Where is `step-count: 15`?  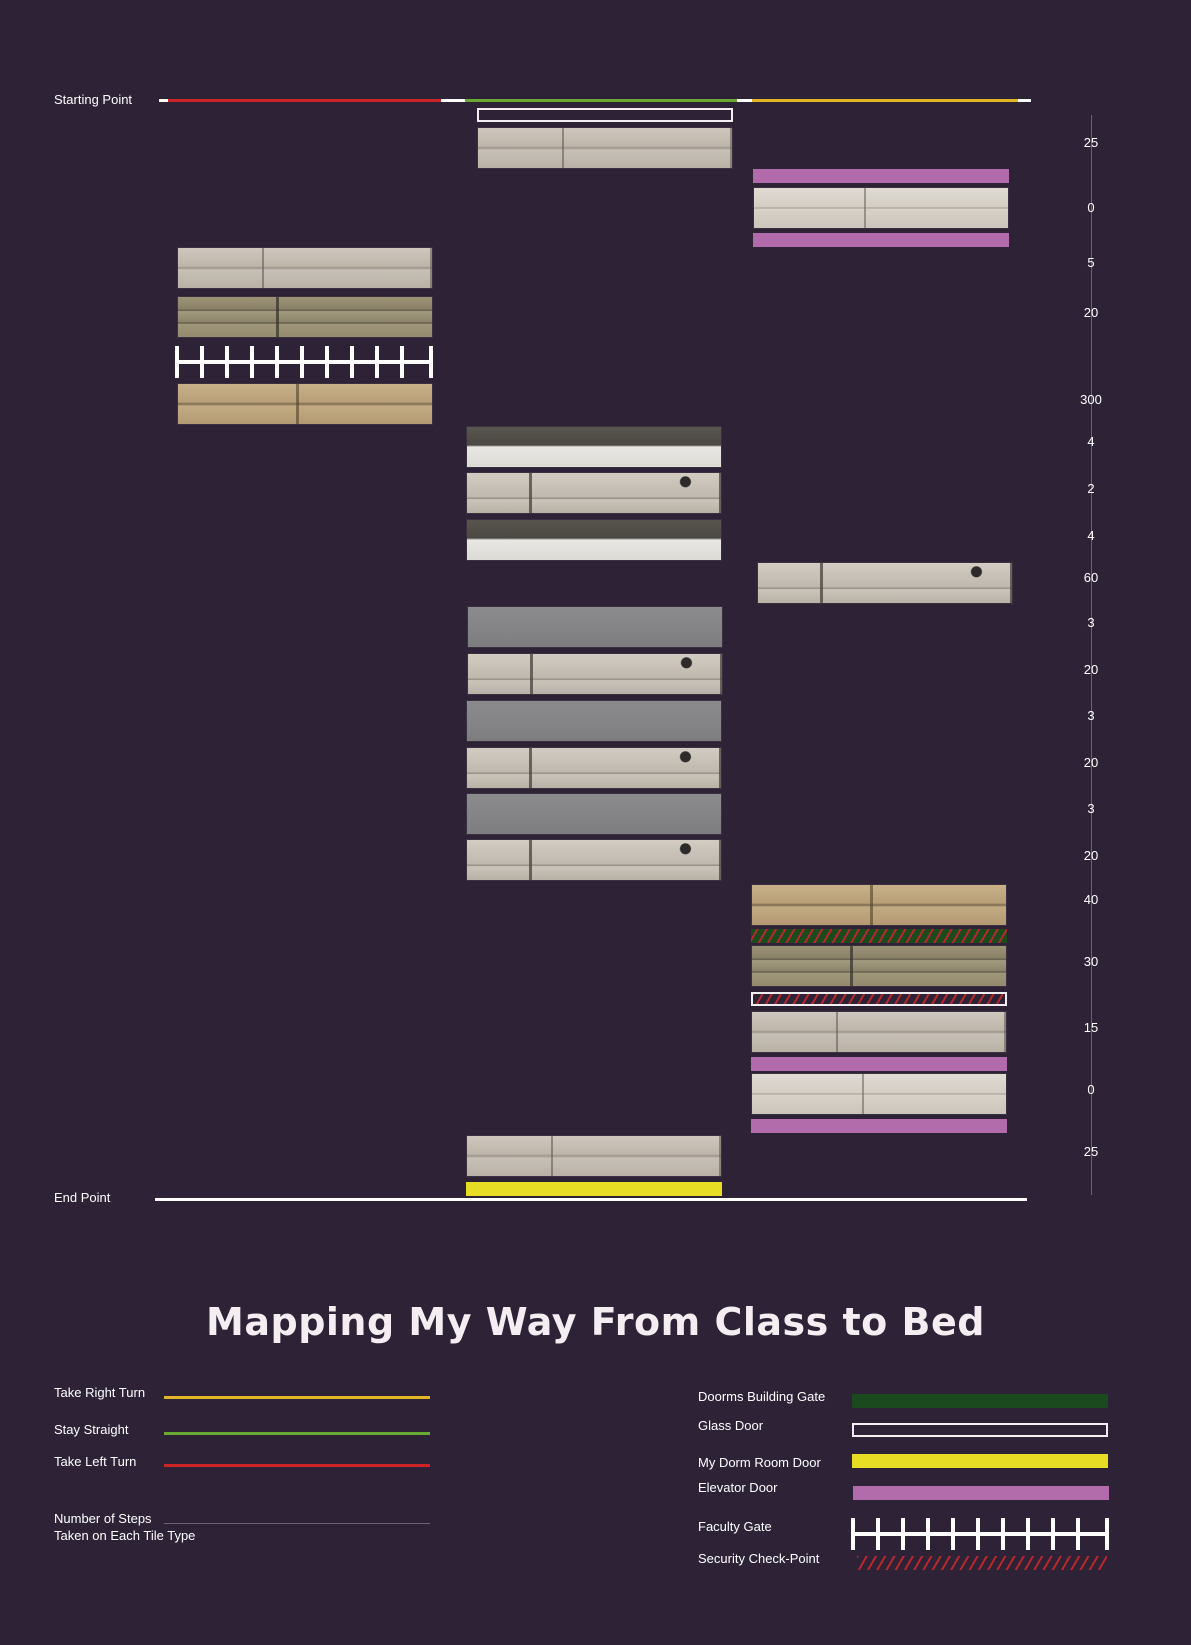 step-count: 15 is located at coordinates (1091, 1027).